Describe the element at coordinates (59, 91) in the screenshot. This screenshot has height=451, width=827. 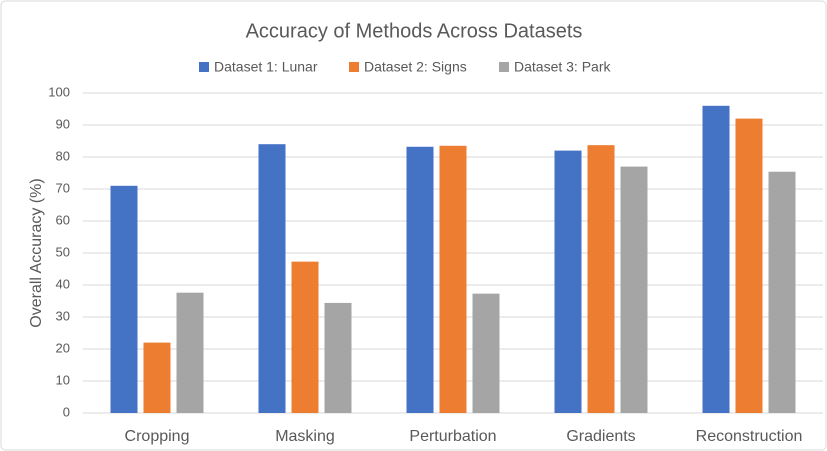
I see `y-tick-label: 100` at that location.